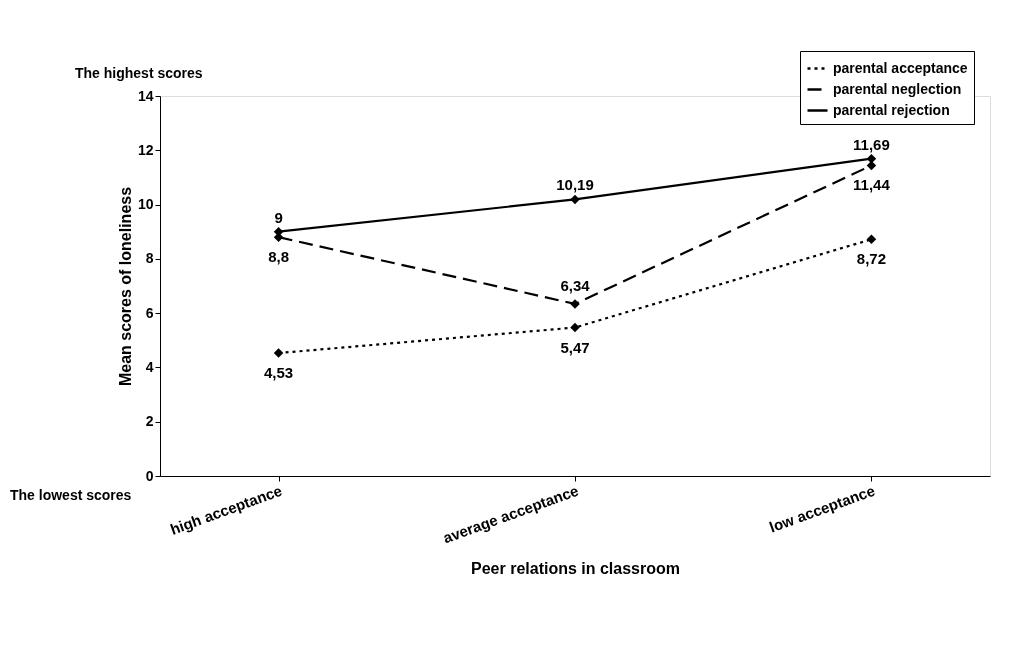 This screenshot has height=654, width=1017. Describe the element at coordinates (278, 257) in the screenshot. I see `data-label: 8,8` at that location.